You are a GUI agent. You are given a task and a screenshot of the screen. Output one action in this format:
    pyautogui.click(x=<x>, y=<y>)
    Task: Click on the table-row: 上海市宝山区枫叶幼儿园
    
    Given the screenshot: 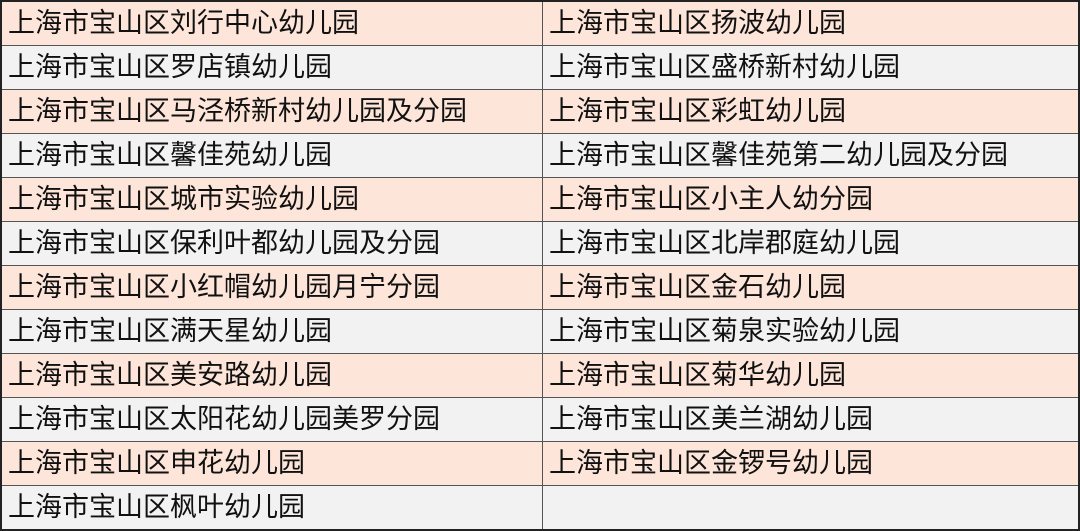 What is the action you would take?
    pyautogui.click(x=540, y=508)
    